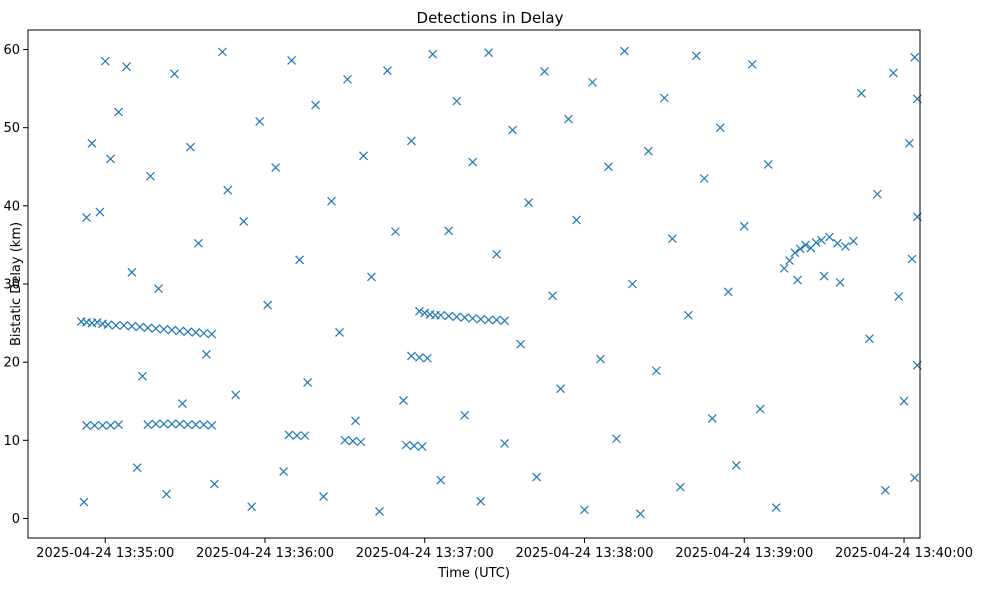  I want to click on y-tick-label: 40, so click(11, 206).